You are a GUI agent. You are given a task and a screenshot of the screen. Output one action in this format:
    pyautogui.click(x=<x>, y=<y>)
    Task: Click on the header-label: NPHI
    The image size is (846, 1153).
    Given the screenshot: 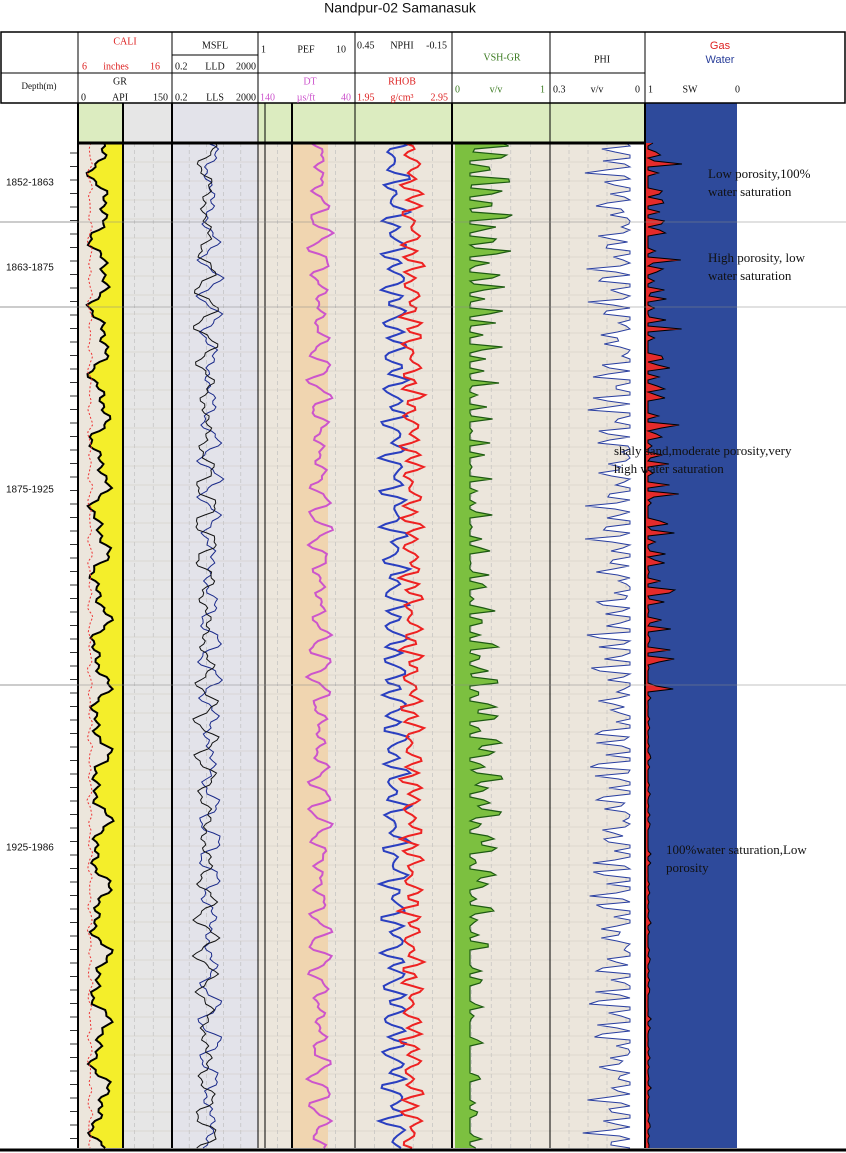 What is the action you would take?
    pyautogui.click(x=401, y=45)
    